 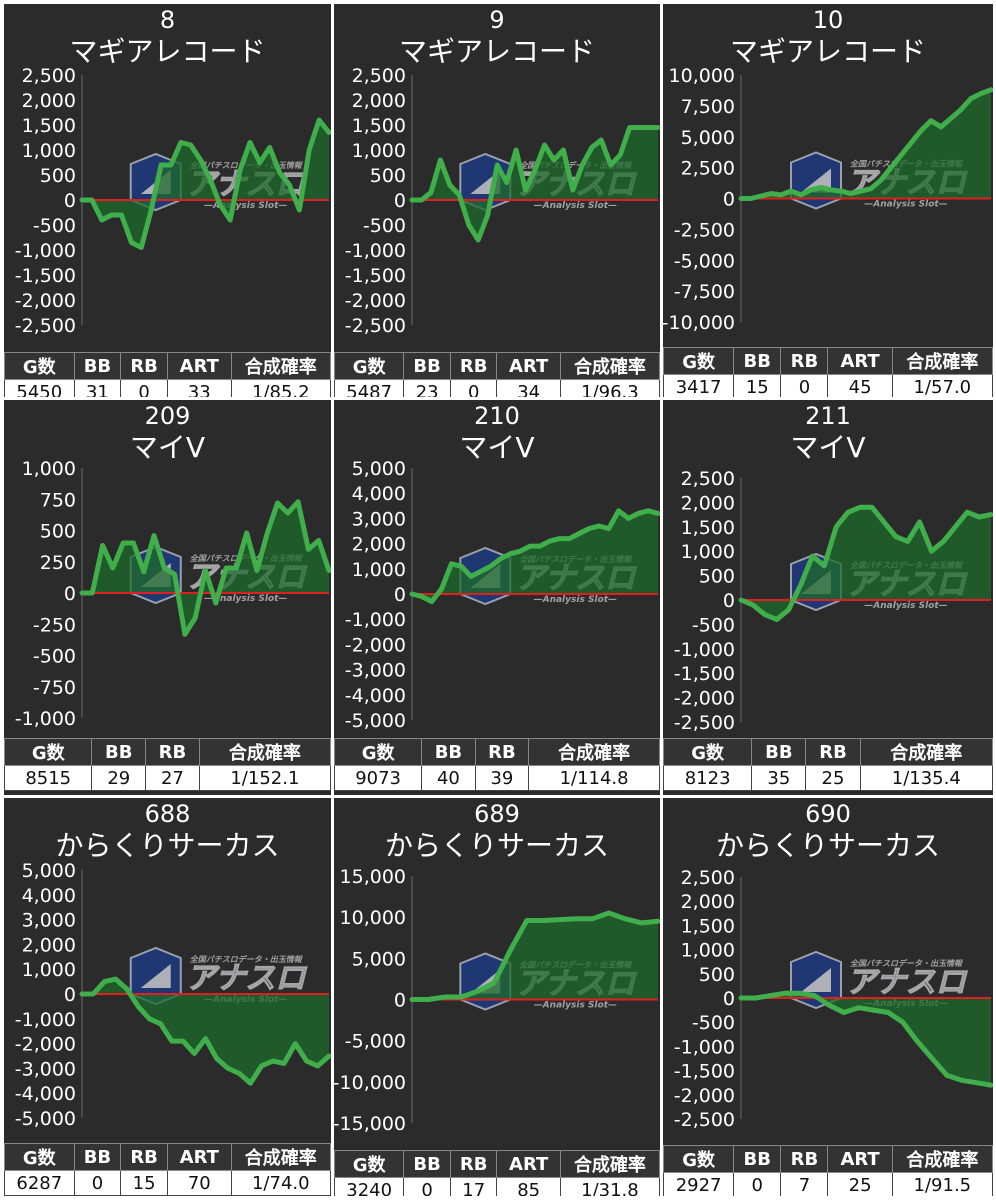 I want to click on machine-number: 209, so click(x=167, y=416).